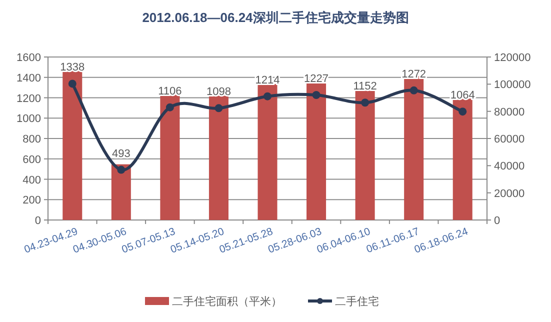 The width and height of the screenshot is (551, 322). Describe the element at coordinates (28, 119) in the screenshot. I see `y-tick-label: 1000` at that location.